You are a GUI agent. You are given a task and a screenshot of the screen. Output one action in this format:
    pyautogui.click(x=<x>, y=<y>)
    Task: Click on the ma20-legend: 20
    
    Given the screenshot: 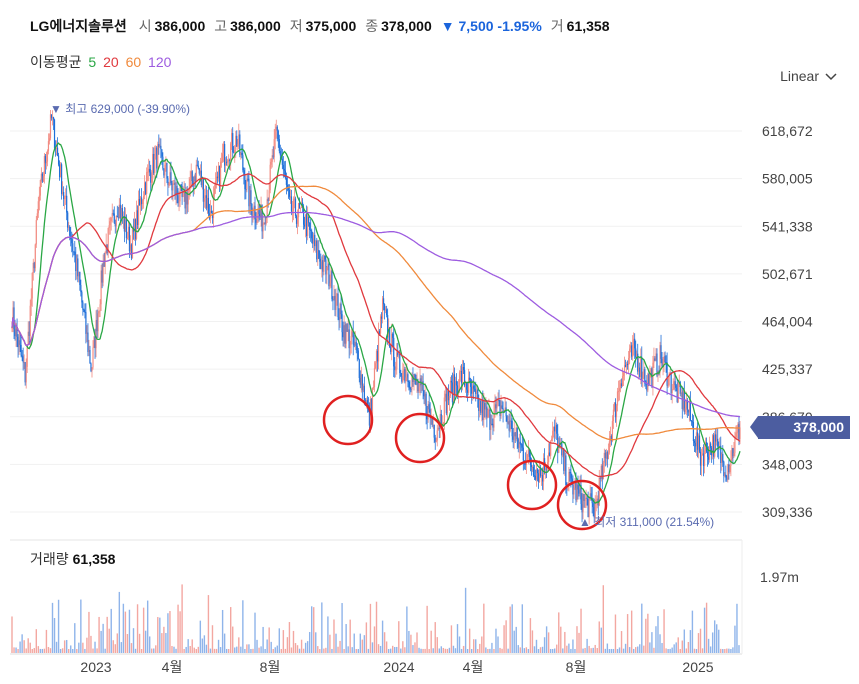 What is the action you would take?
    pyautogui.click(x=111, y=62)
    